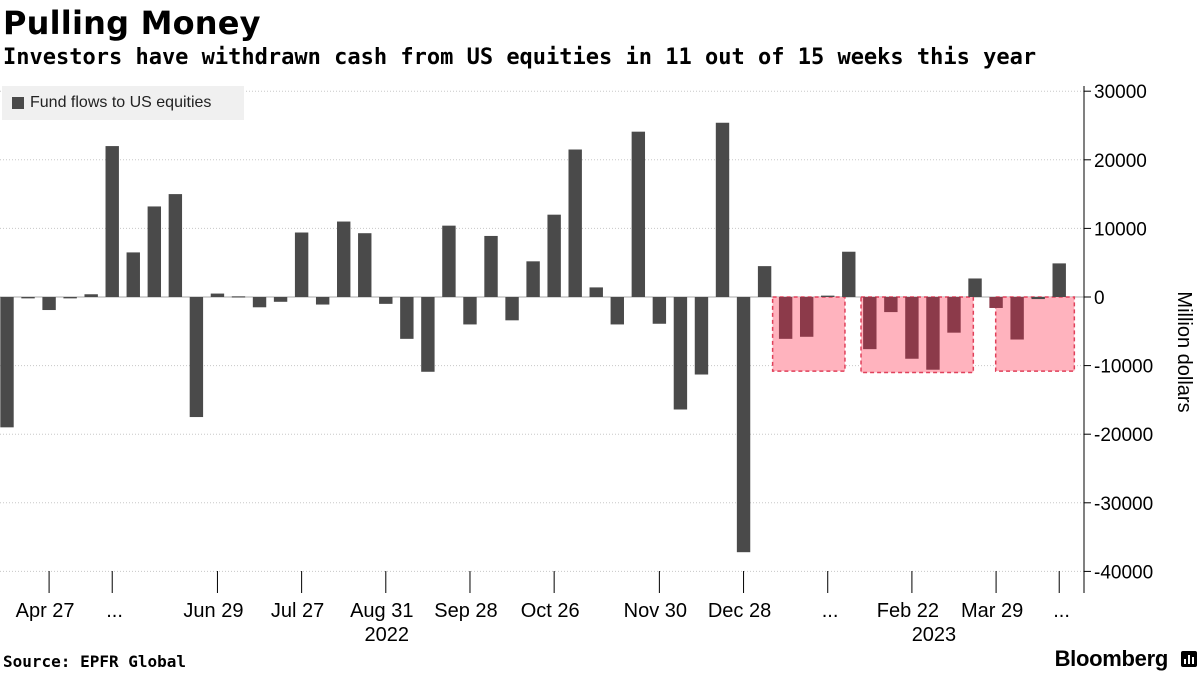  What do you see at coordinates (1184, 351) in the screenshot?
I see `y-axis-label: Million dollars` at bounding box center [1184, 351].